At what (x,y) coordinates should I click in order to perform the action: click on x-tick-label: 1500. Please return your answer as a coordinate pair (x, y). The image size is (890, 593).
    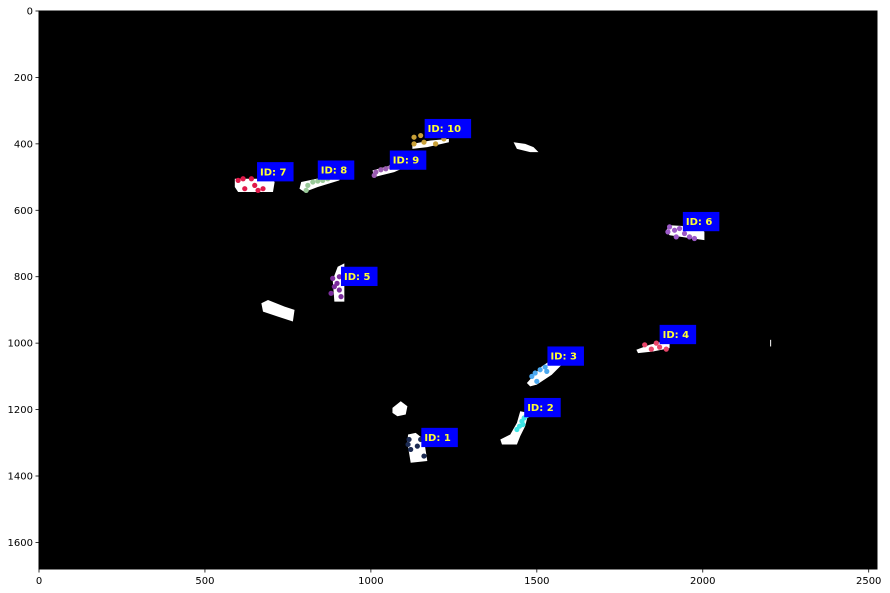
    Looking at the image, I should click on (536, 581).